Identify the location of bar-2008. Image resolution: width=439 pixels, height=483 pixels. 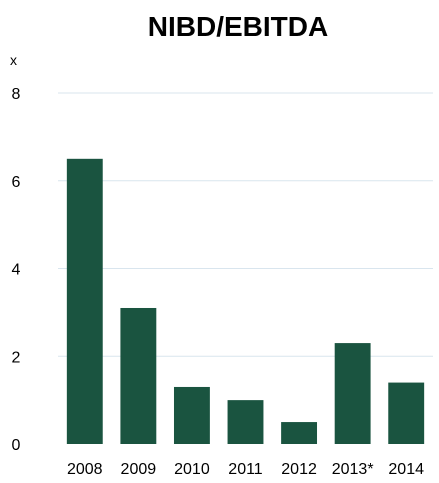
(84, 301).